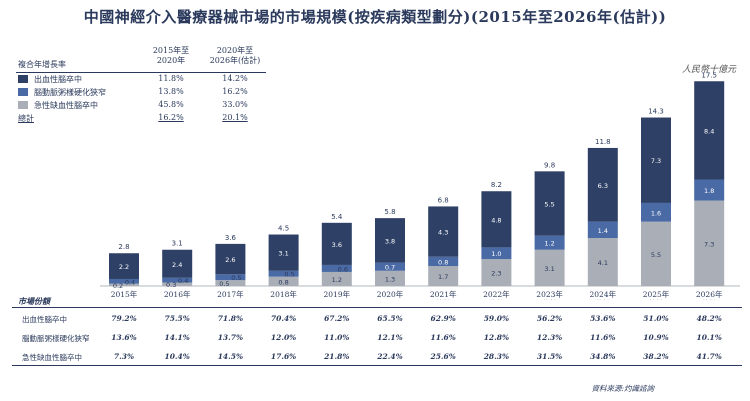 This screenshot has height=401, width=750. I want to click on bar-total-label: 5.8, so click(389, 212).